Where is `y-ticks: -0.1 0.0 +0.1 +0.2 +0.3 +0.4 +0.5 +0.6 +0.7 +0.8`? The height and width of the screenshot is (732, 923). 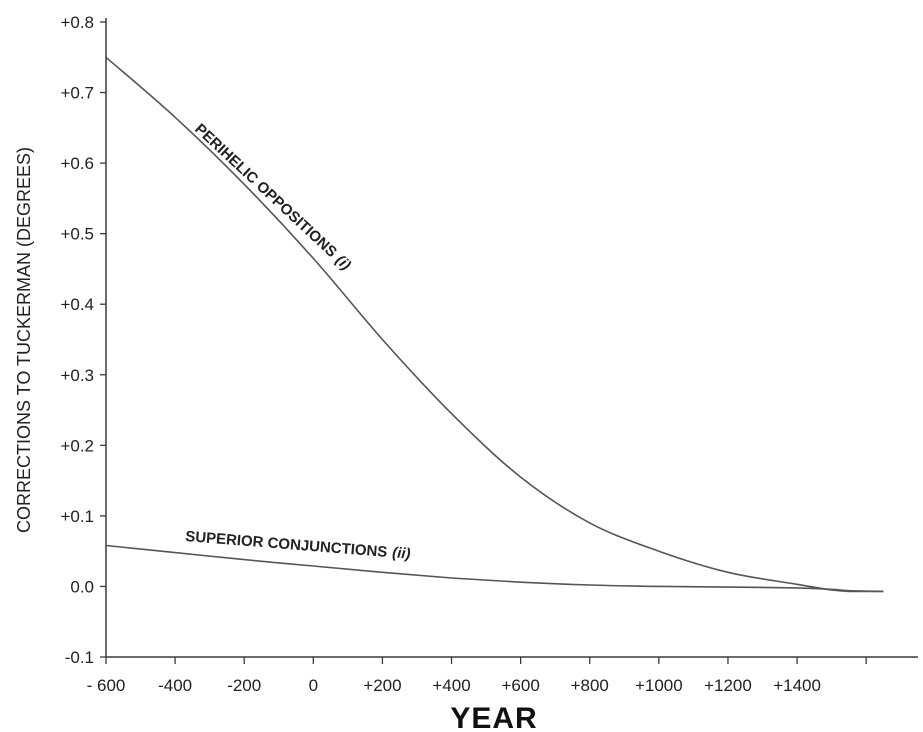 y-ticks: -0.1 0.0 +0.1 +0.2 +0.3 +0.4 +0.5 +0.6 +0.7 +0.8 is located at coordinates (83, 340).